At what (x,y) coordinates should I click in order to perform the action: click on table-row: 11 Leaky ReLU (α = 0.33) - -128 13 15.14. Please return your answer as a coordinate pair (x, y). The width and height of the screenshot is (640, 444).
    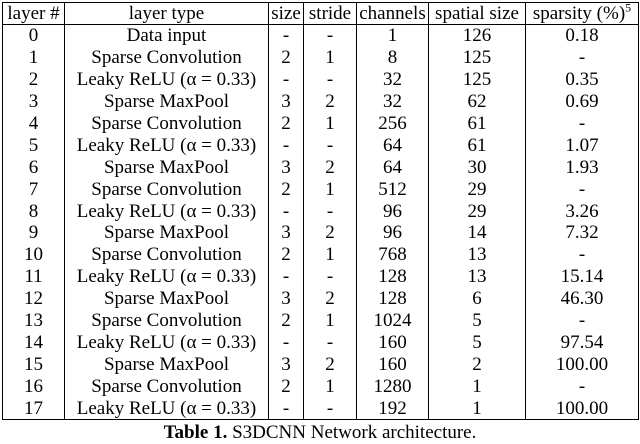
    Looking at the image, I should click on (320, 276).